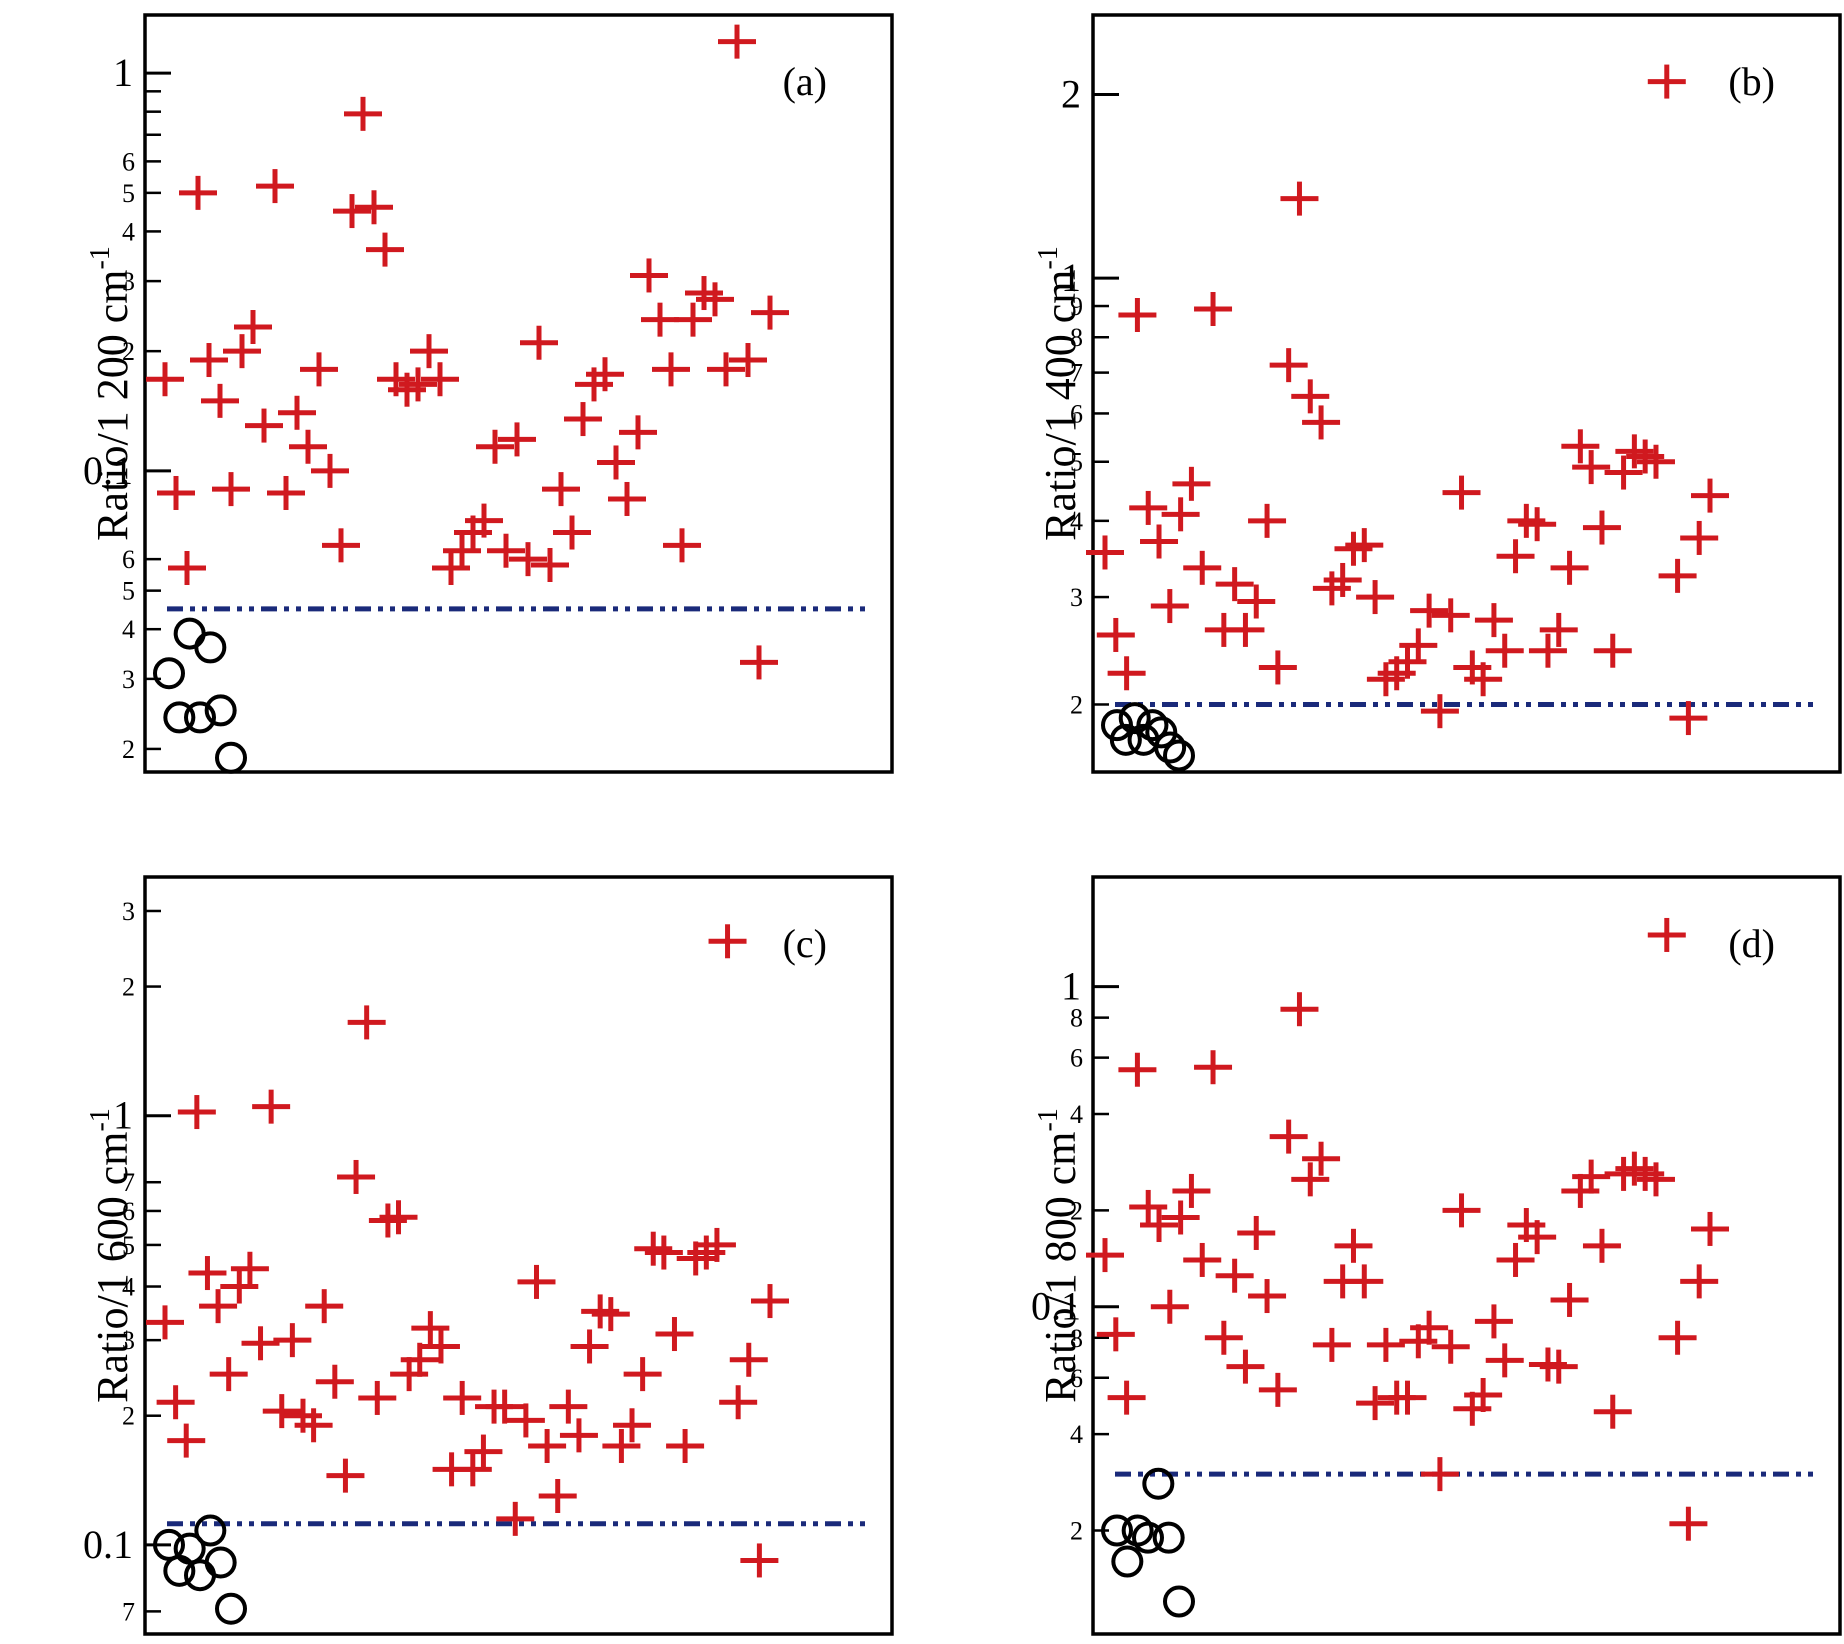 The height and width of the screenshot is (1644, 1844). Describe the element at coordinates (1059, 1255) in the screenshot. I see `y-axis-label: Ratio/1 800 cm-1` at that location.